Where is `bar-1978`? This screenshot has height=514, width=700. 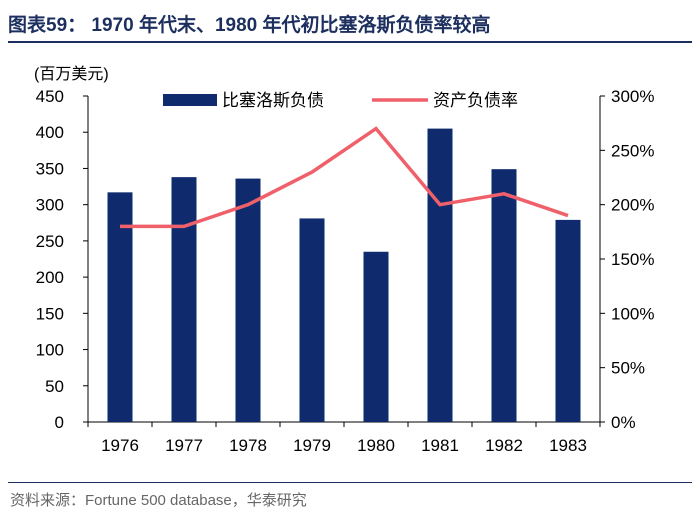
bar-1978 is located at coordinates (248, 300).